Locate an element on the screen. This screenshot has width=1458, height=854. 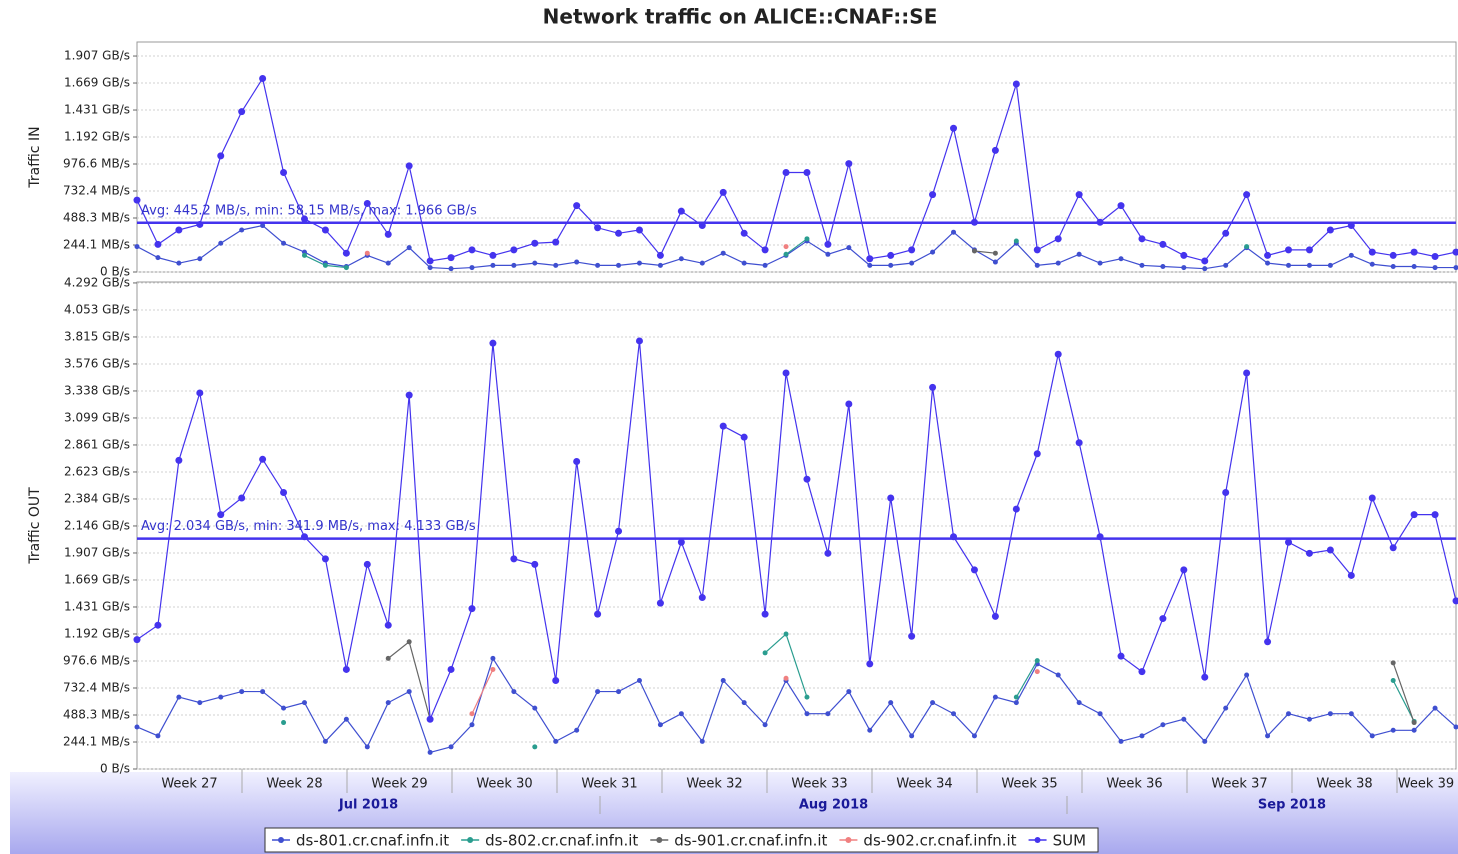
y-tick-label: 1.907 GB/s is located at coordinates (97, 552).